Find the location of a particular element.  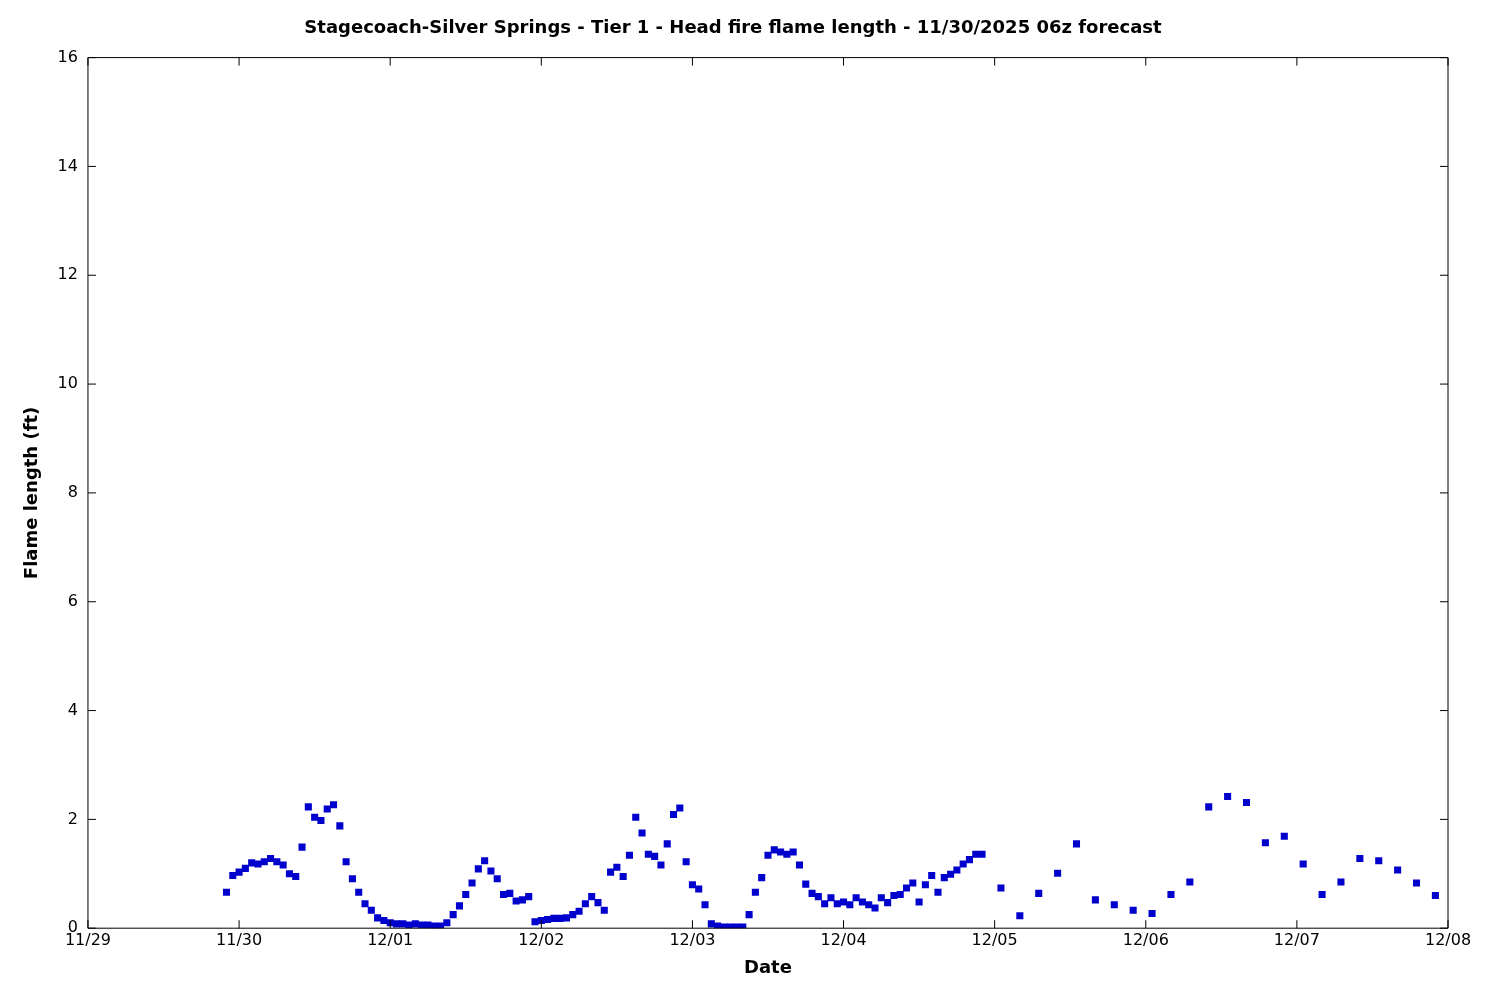

x-tick-label: 12/04 is located at coordinates (843, 939).